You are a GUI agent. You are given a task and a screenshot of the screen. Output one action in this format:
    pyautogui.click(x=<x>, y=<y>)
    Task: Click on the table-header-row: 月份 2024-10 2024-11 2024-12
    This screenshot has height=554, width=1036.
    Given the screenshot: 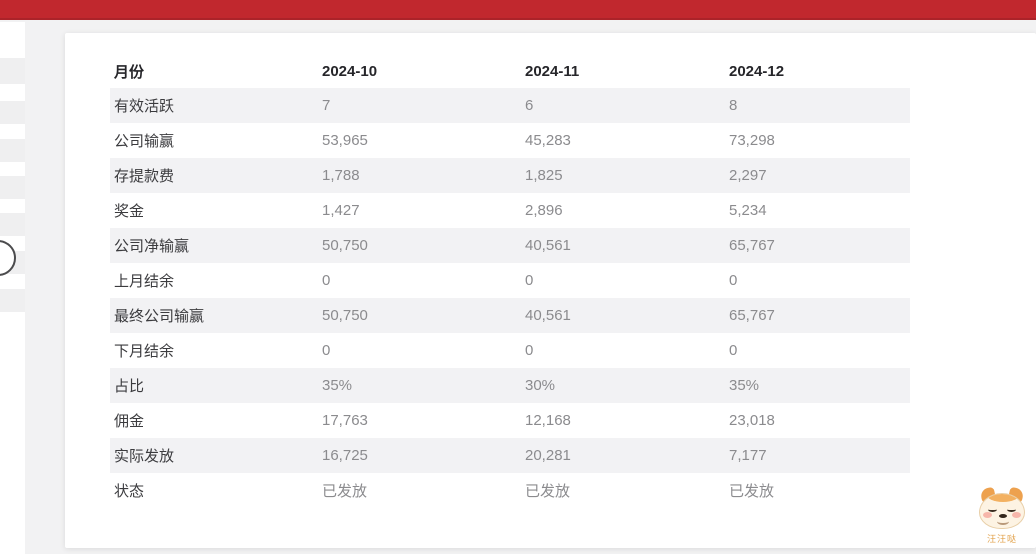 What is the action you would take?
    pyautogui.click(x=510, y=71)
    